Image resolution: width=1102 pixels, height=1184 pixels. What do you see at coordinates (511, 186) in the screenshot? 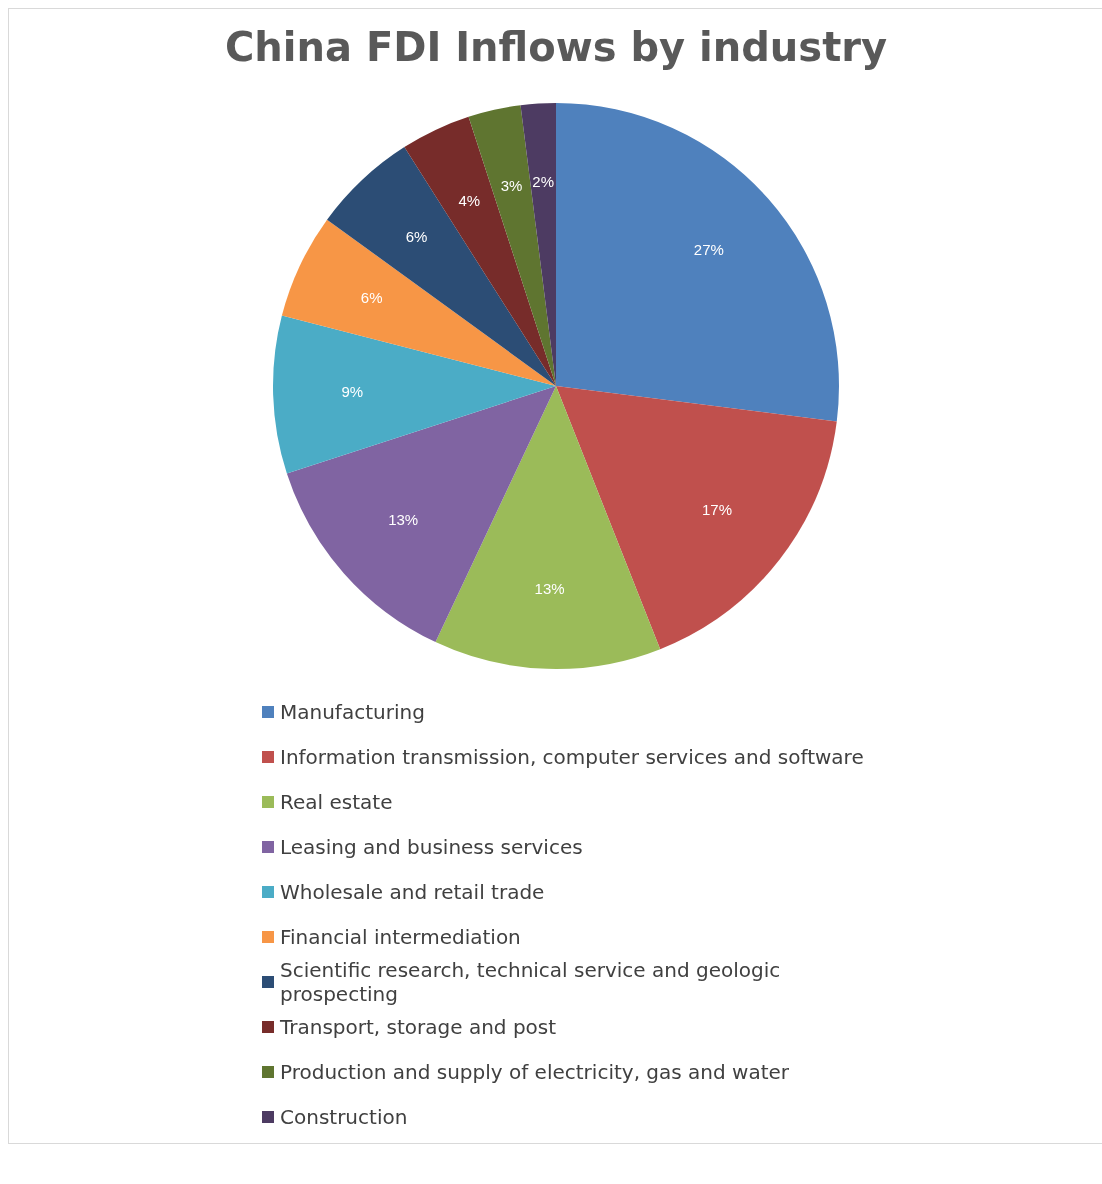
I see `data-label: 3%` at bounding box center [511, 186].